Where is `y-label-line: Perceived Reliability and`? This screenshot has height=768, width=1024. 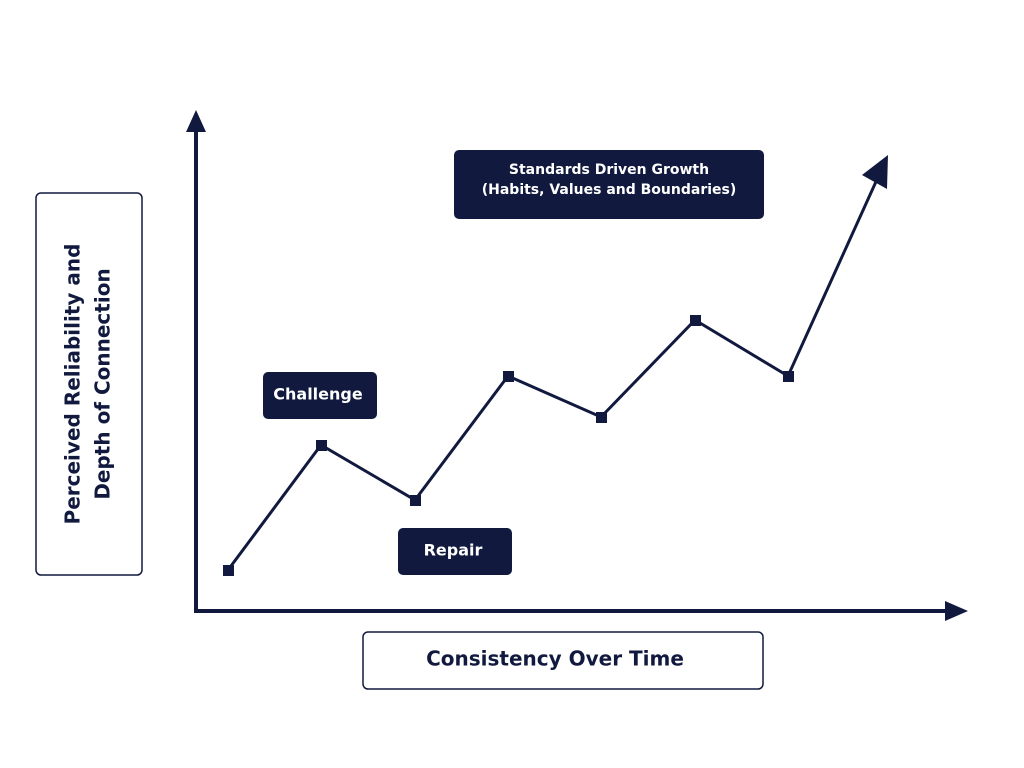
y-label-line: Perceived Reliability and is located at coordinates (73, 384).